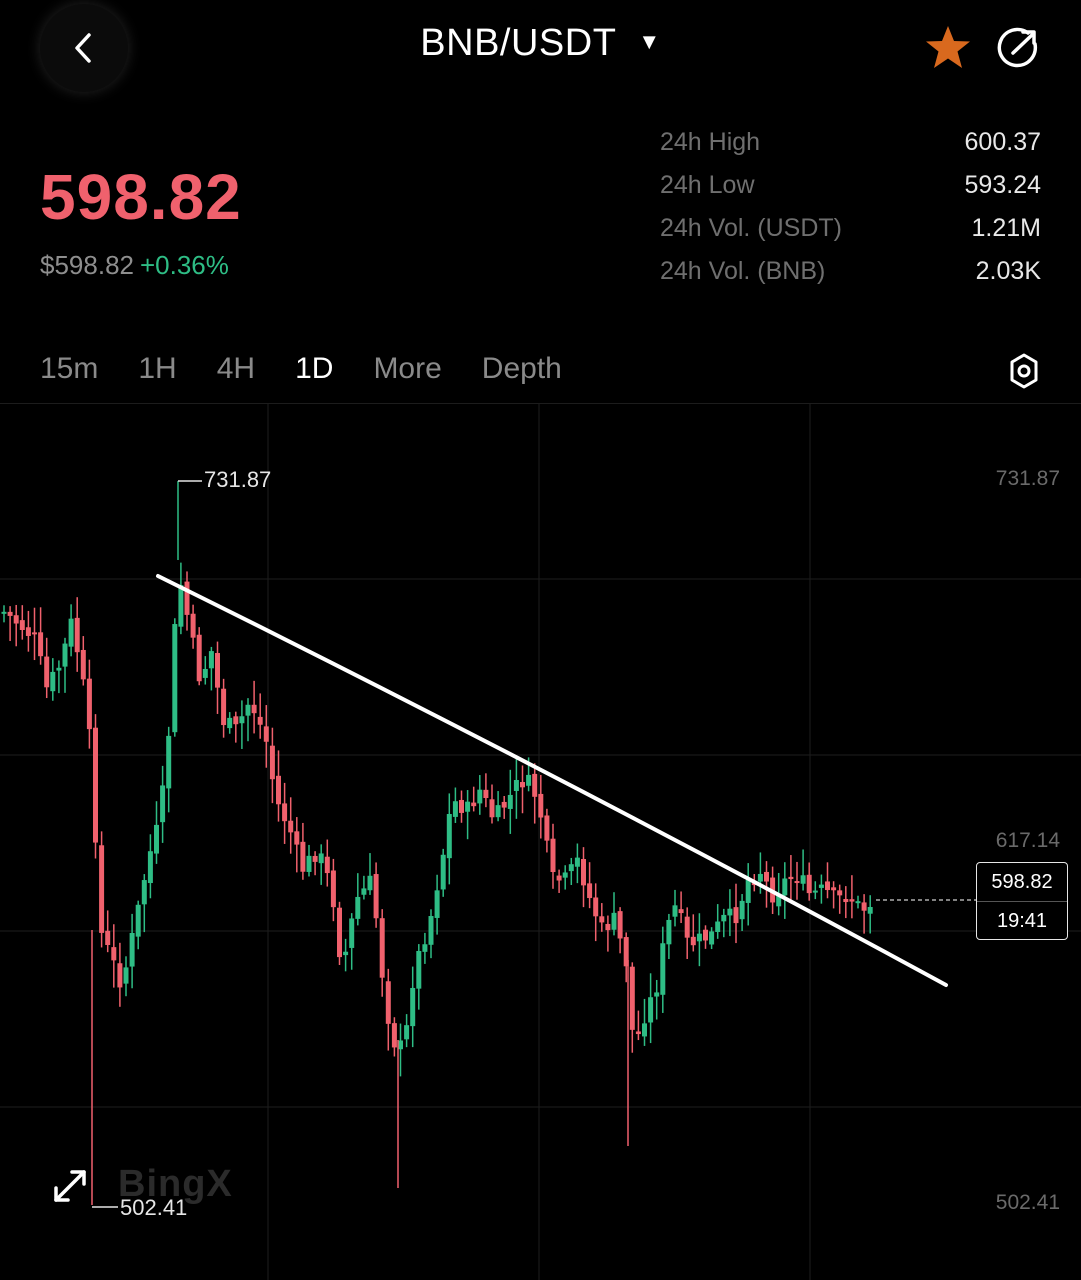 The width and height of the screenshot is (1081, 1280). I want to click on stat-value: 600.37, so click(1002, 142).